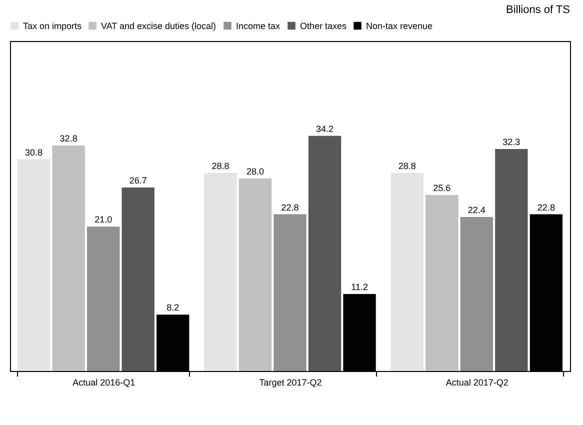  I want to click on data-label: 21.0, so click(103, 219).